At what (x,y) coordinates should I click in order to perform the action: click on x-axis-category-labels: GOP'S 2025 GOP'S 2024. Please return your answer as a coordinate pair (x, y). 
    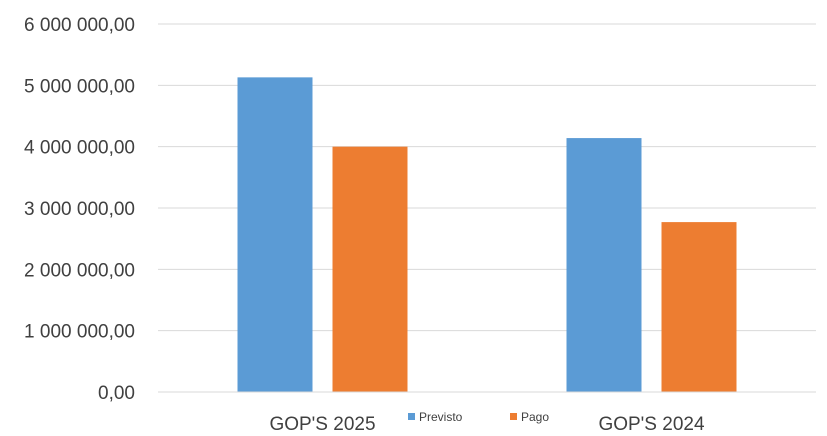
    Looking at the image, I should click on (487, 424).